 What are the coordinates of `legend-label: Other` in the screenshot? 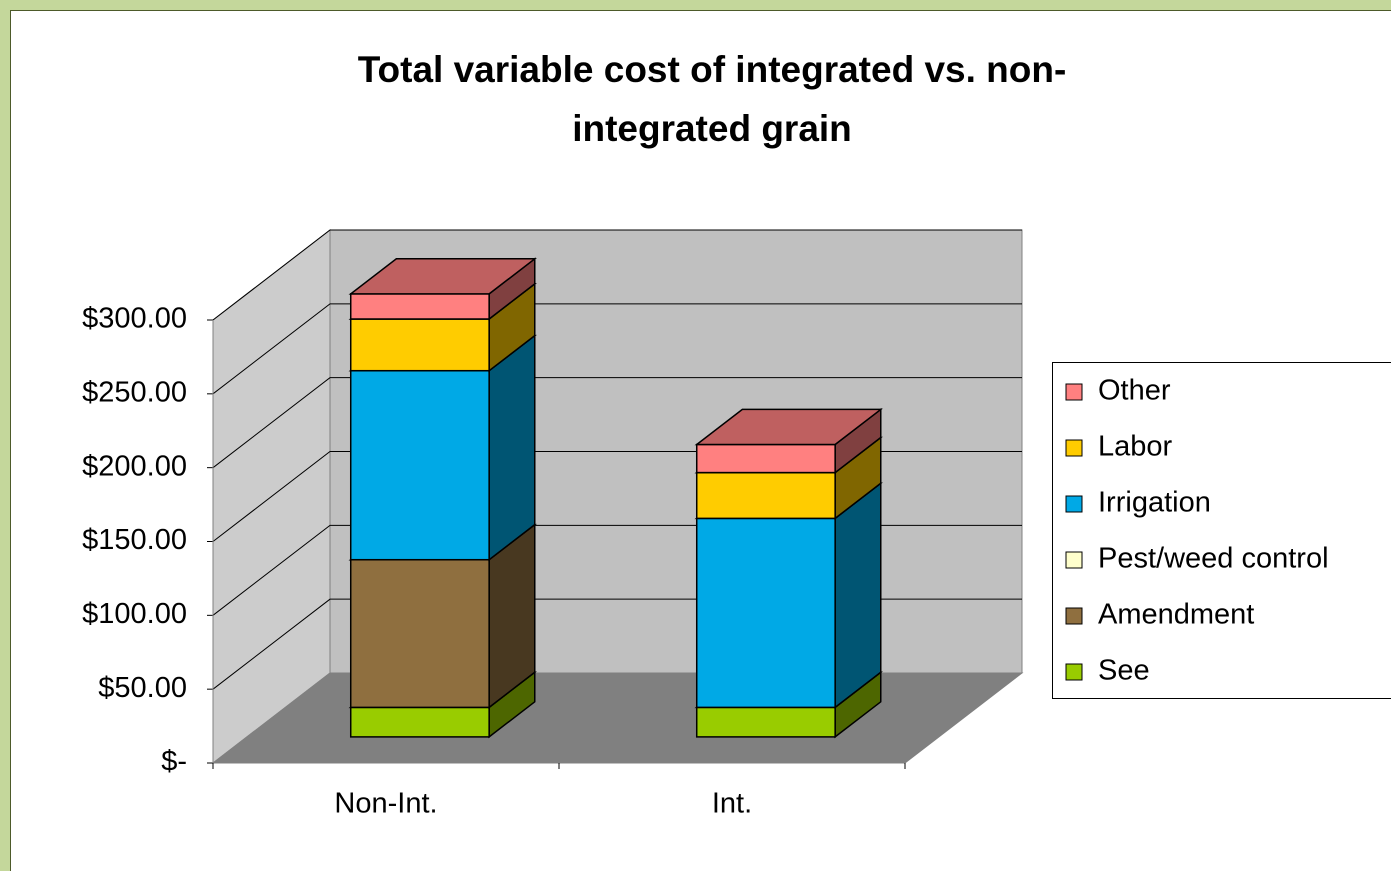 It's located at (1134, 391).